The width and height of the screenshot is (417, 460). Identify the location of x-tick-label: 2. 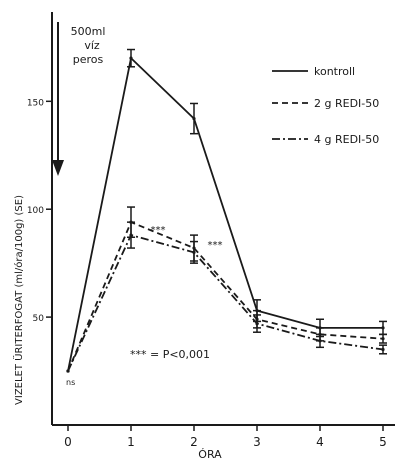
(194, 442).